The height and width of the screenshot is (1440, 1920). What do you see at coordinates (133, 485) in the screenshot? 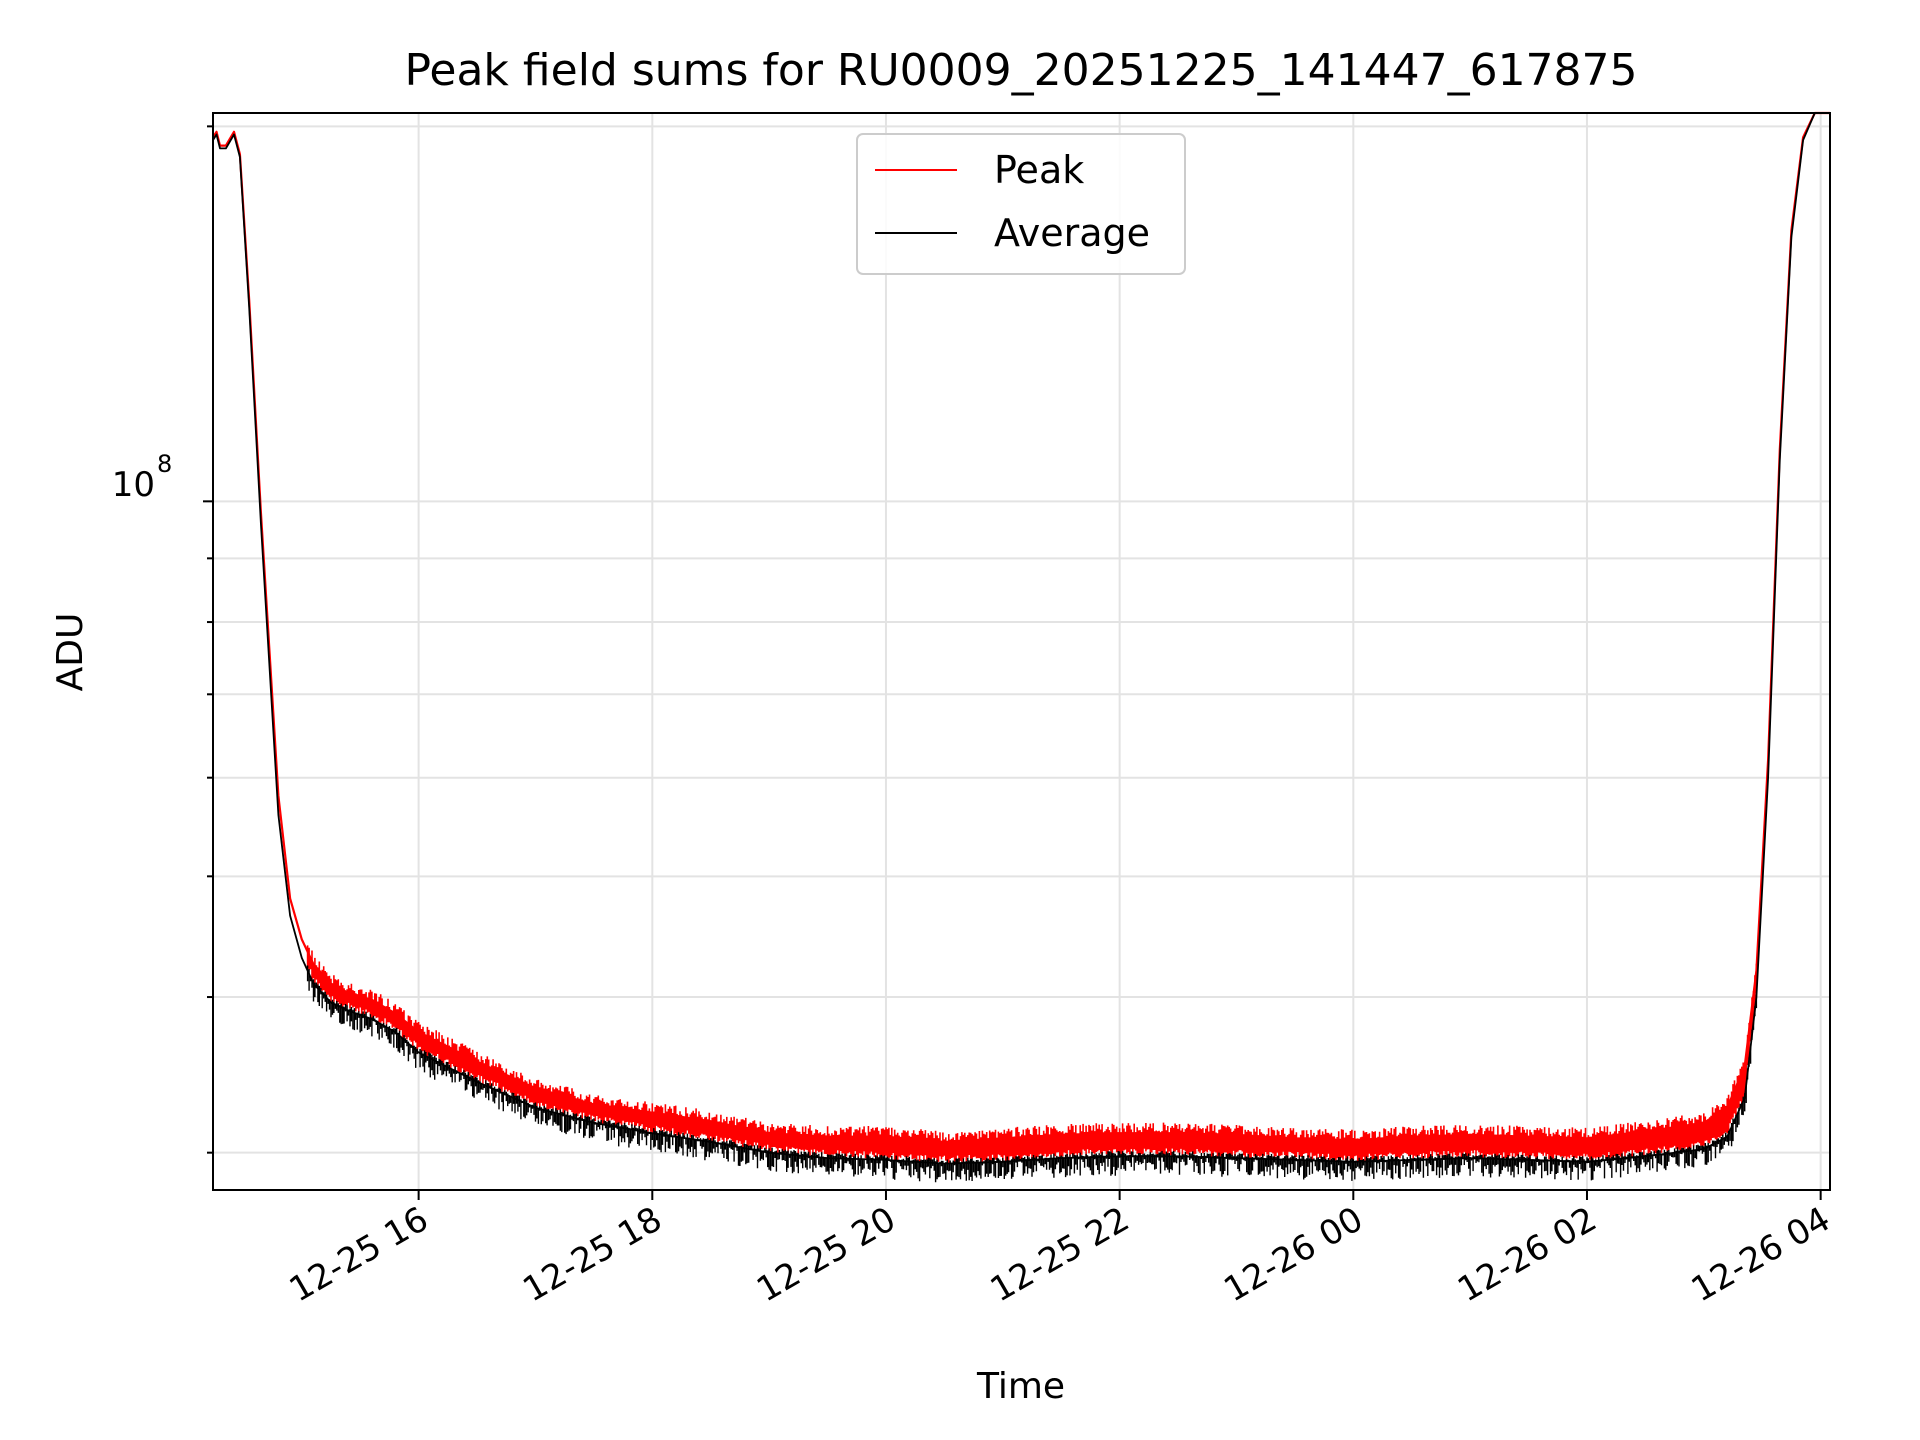
I see `y-tick-base: 10` at bounding box center [133, 485].